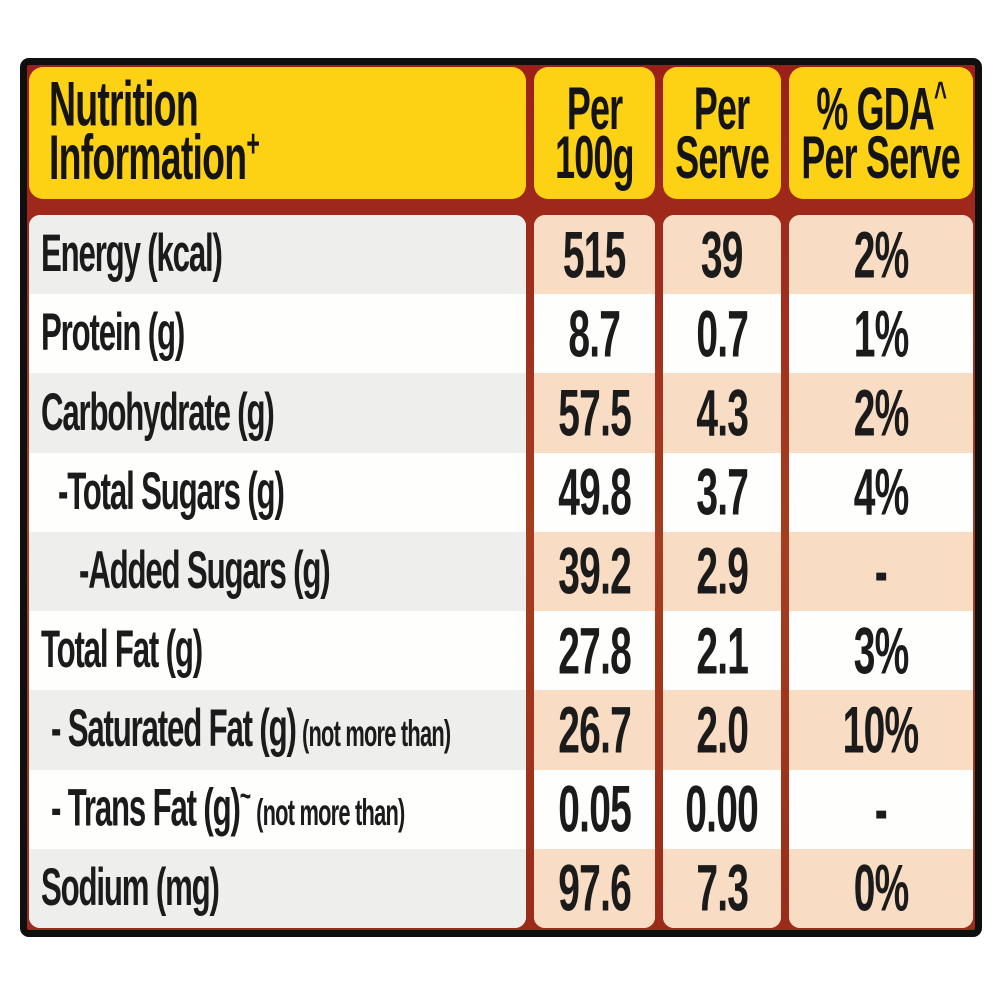  I want to click on value-carbohydrate-gda: 2%, so click(881, 413).